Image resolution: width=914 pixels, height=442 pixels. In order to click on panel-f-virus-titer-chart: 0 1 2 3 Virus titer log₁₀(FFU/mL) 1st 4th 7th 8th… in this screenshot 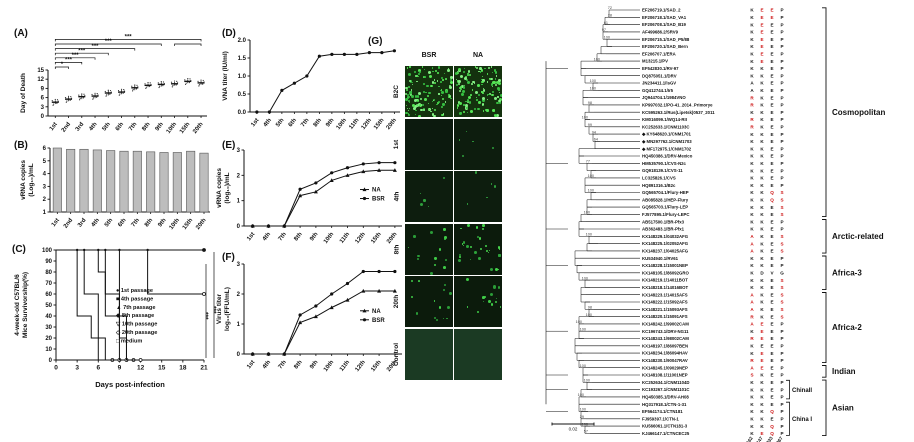, I will do `click(313, 325)`.